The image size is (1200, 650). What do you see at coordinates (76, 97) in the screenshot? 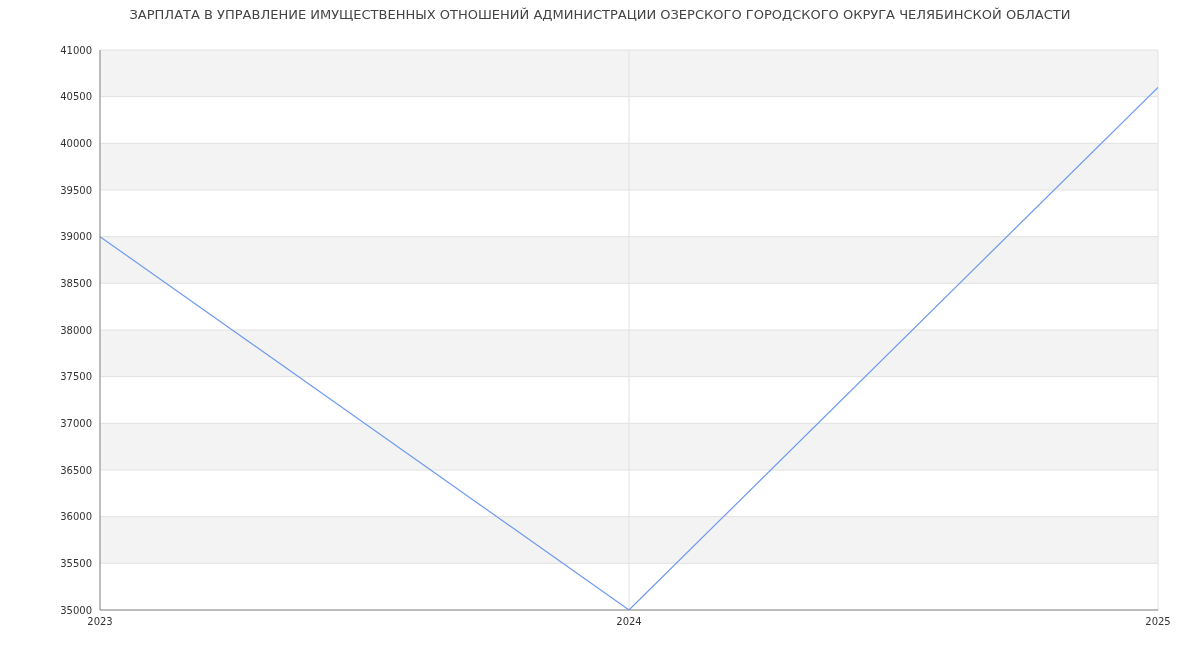
I see `y-tick-label: 40500` at bounding box center [76, 97].